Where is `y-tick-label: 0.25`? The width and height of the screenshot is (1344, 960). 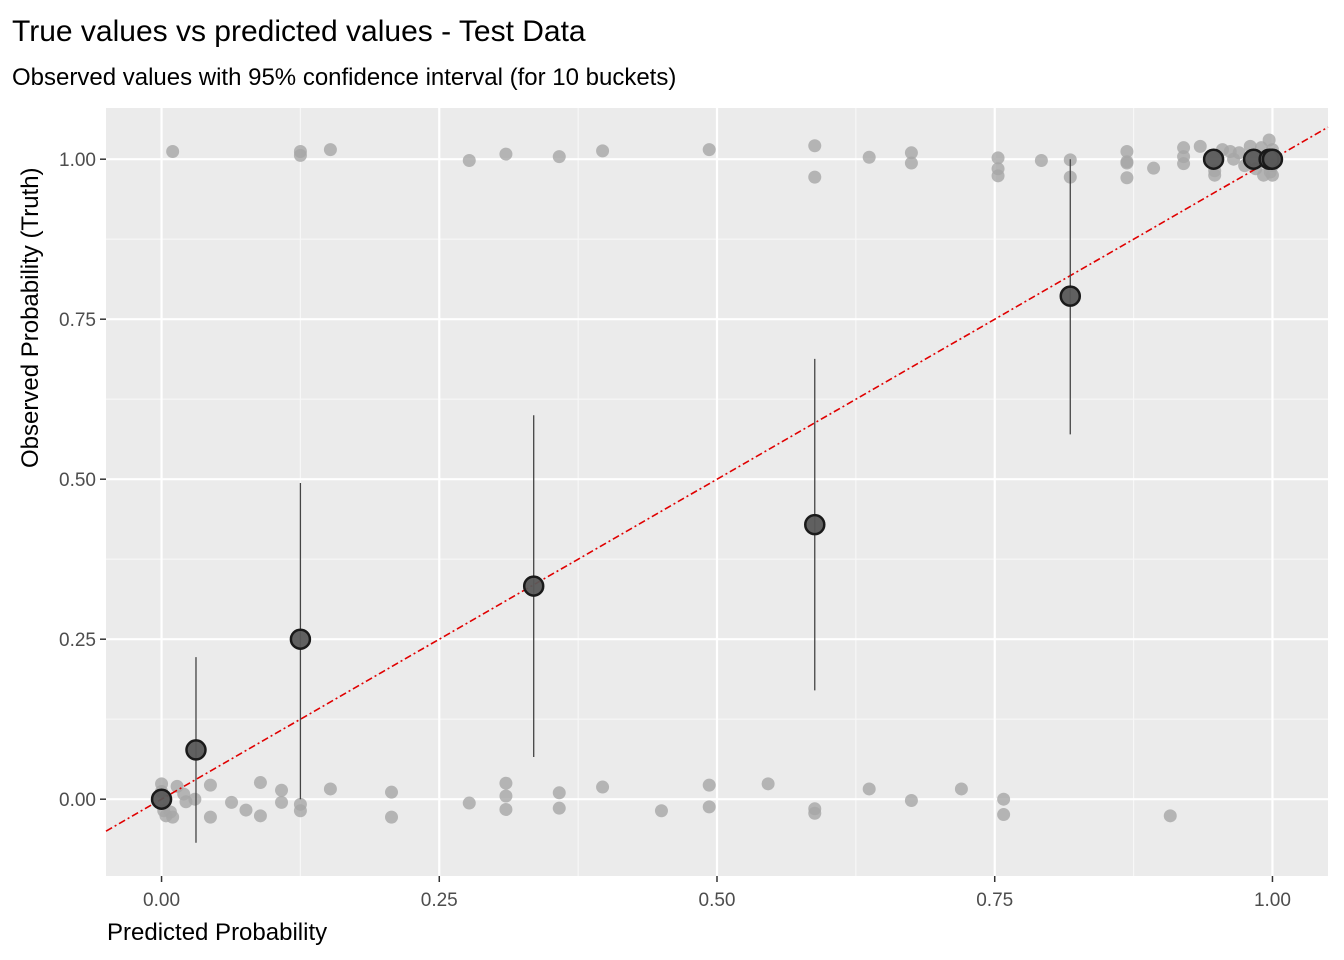 y-tick-label: 0.25 is located at coordinates (77, 640).